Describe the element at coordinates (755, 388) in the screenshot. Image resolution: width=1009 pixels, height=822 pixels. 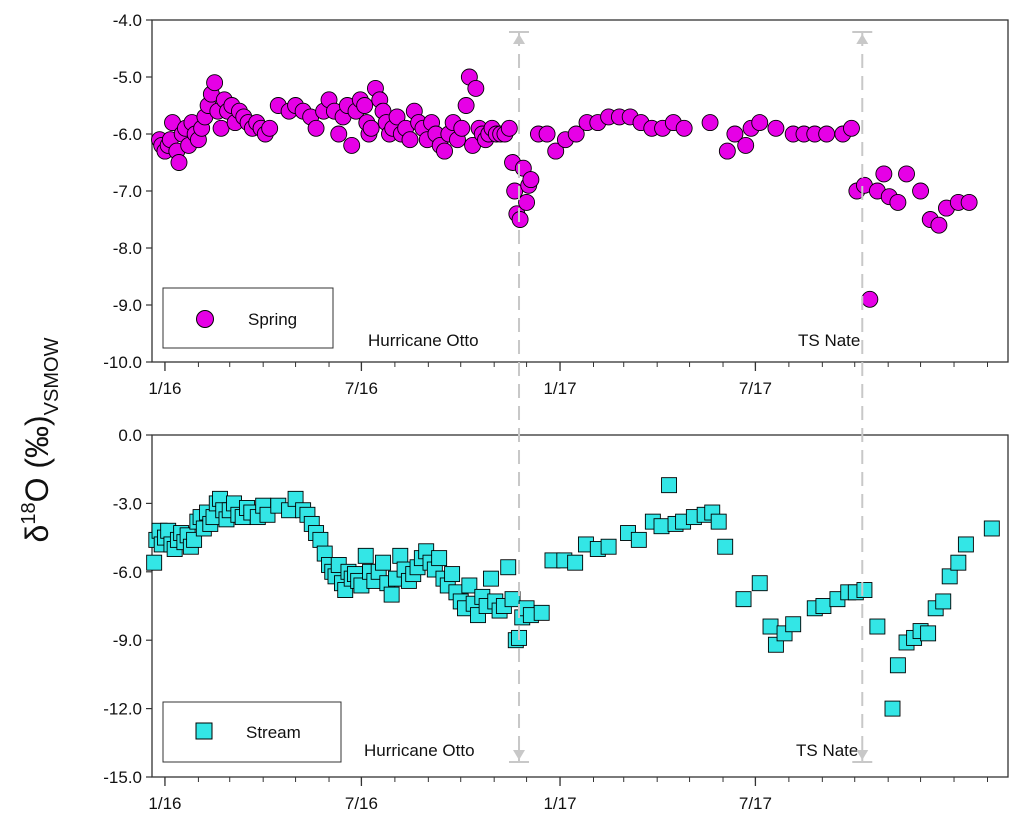
I see `spring-x-tick-label: 7/17` at that location.